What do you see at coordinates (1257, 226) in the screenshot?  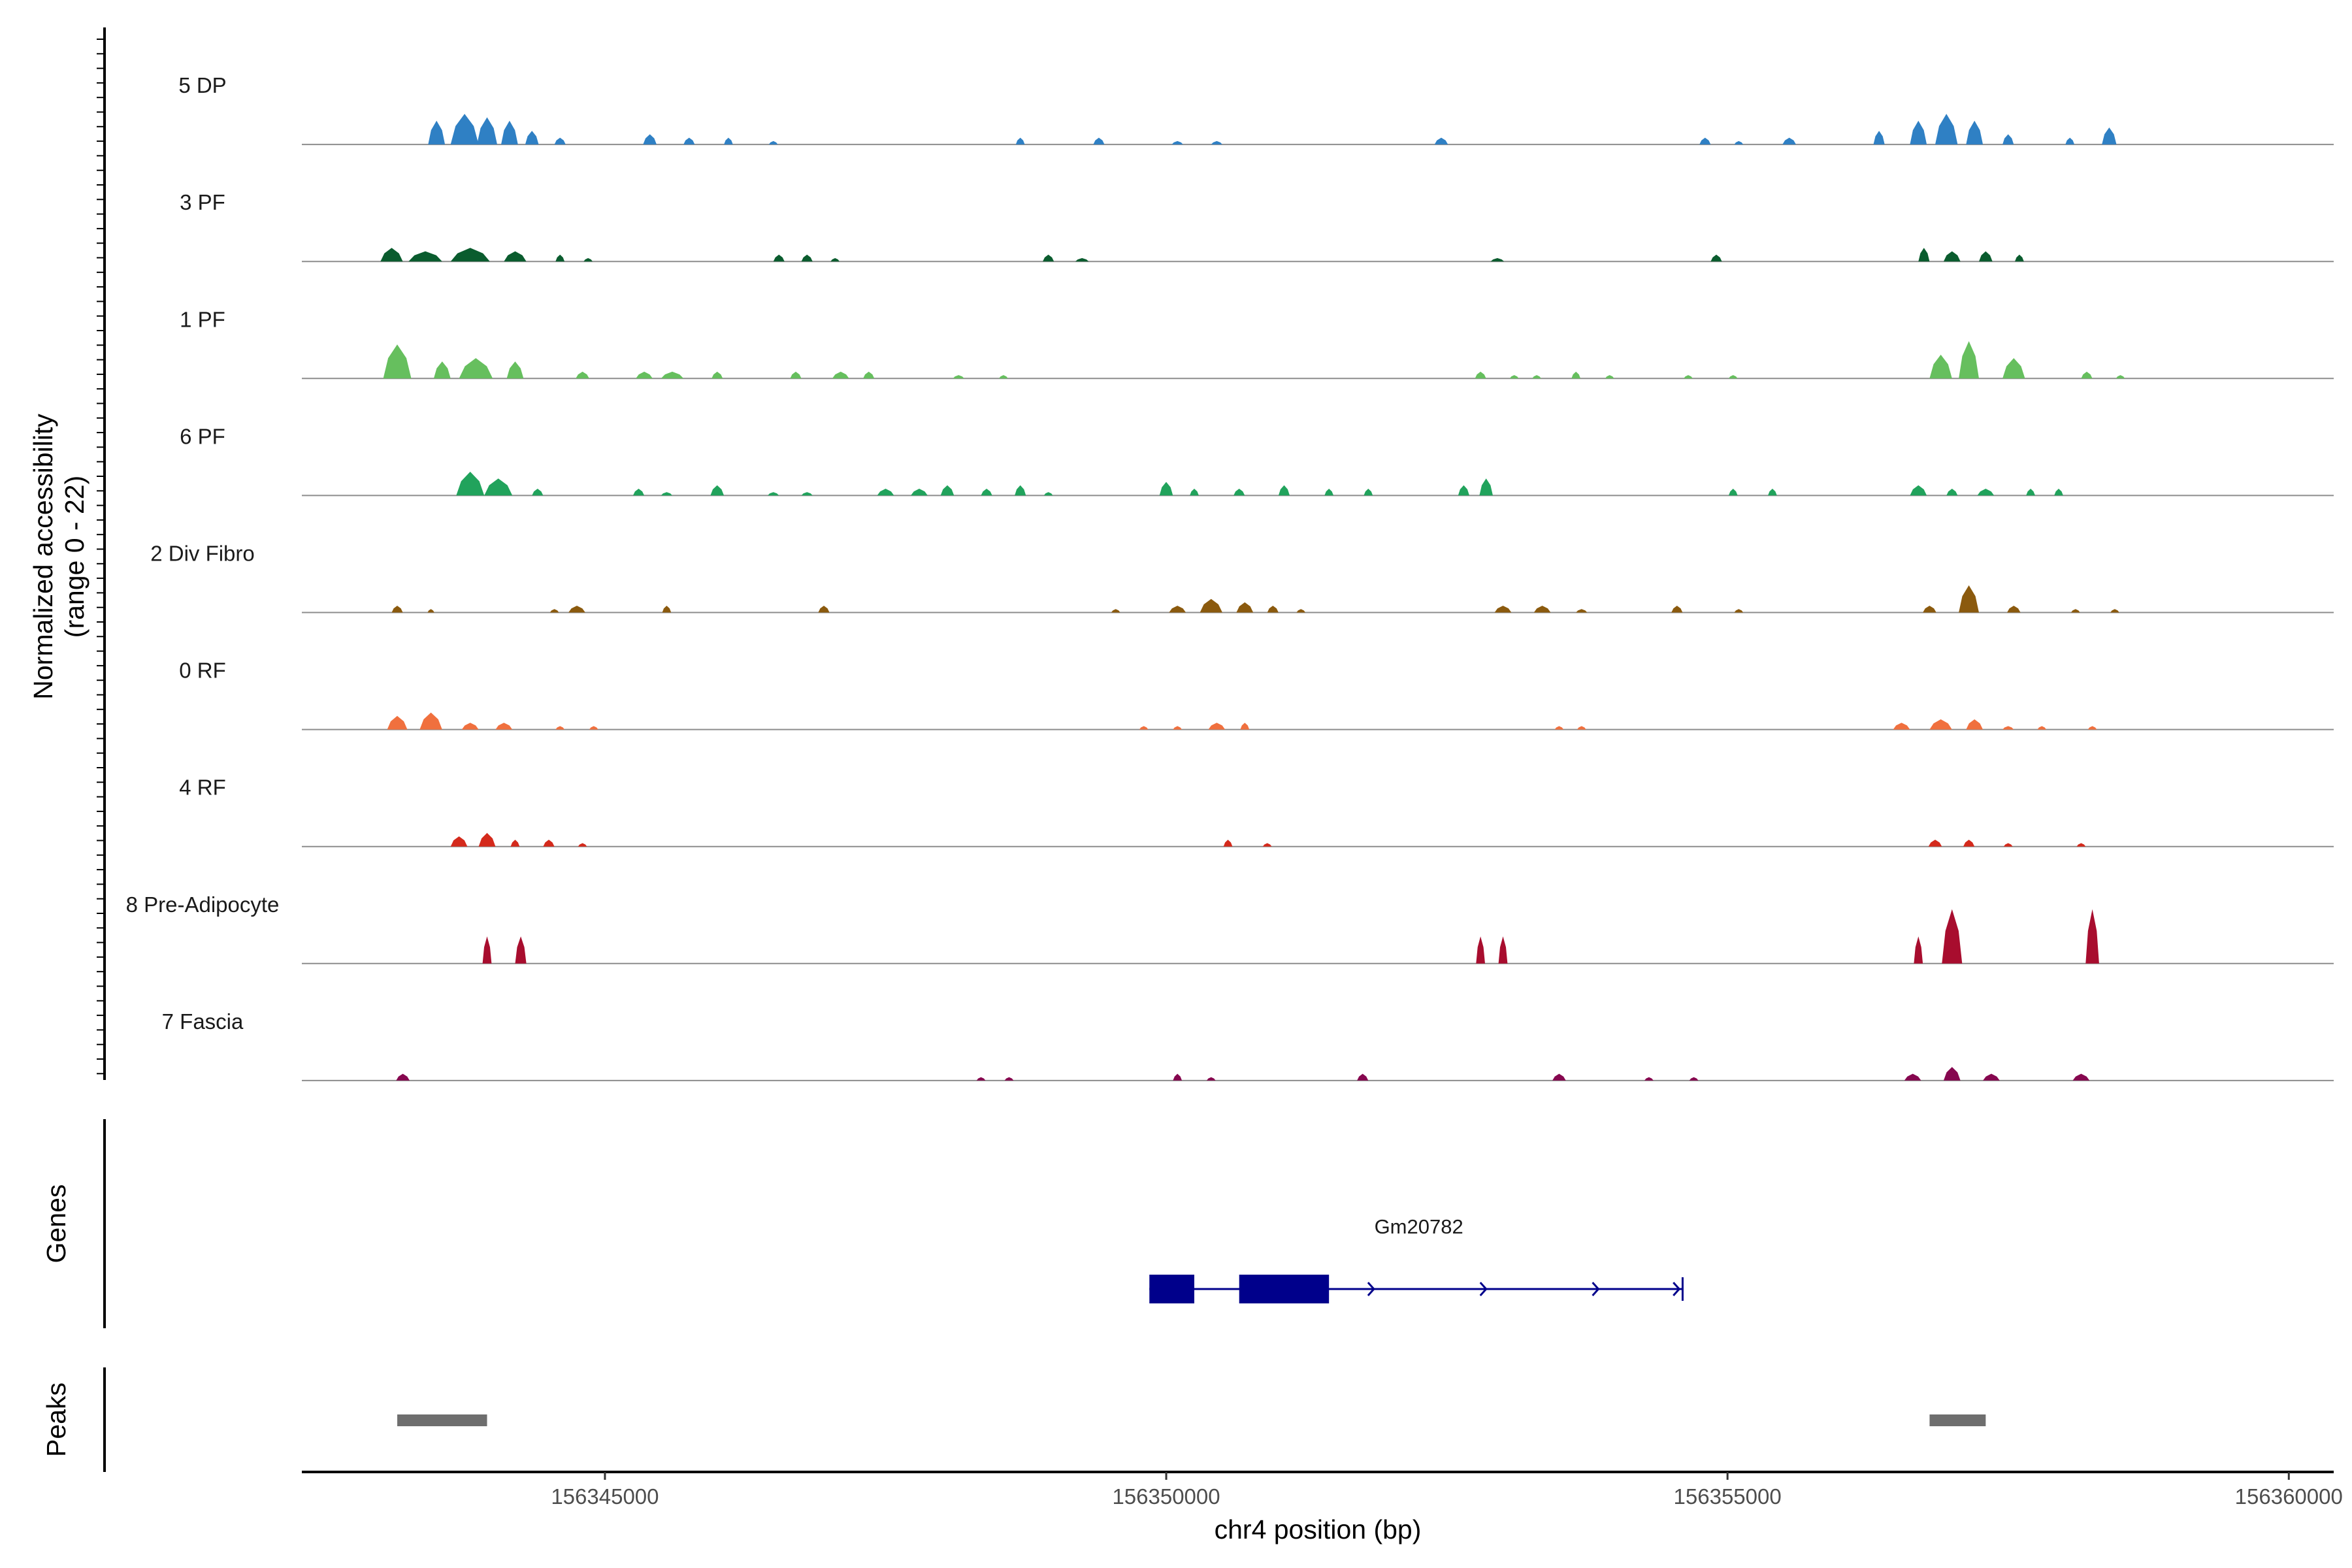 I see `track-3-pf: 3 PF` at bounding box center [1257, 226].